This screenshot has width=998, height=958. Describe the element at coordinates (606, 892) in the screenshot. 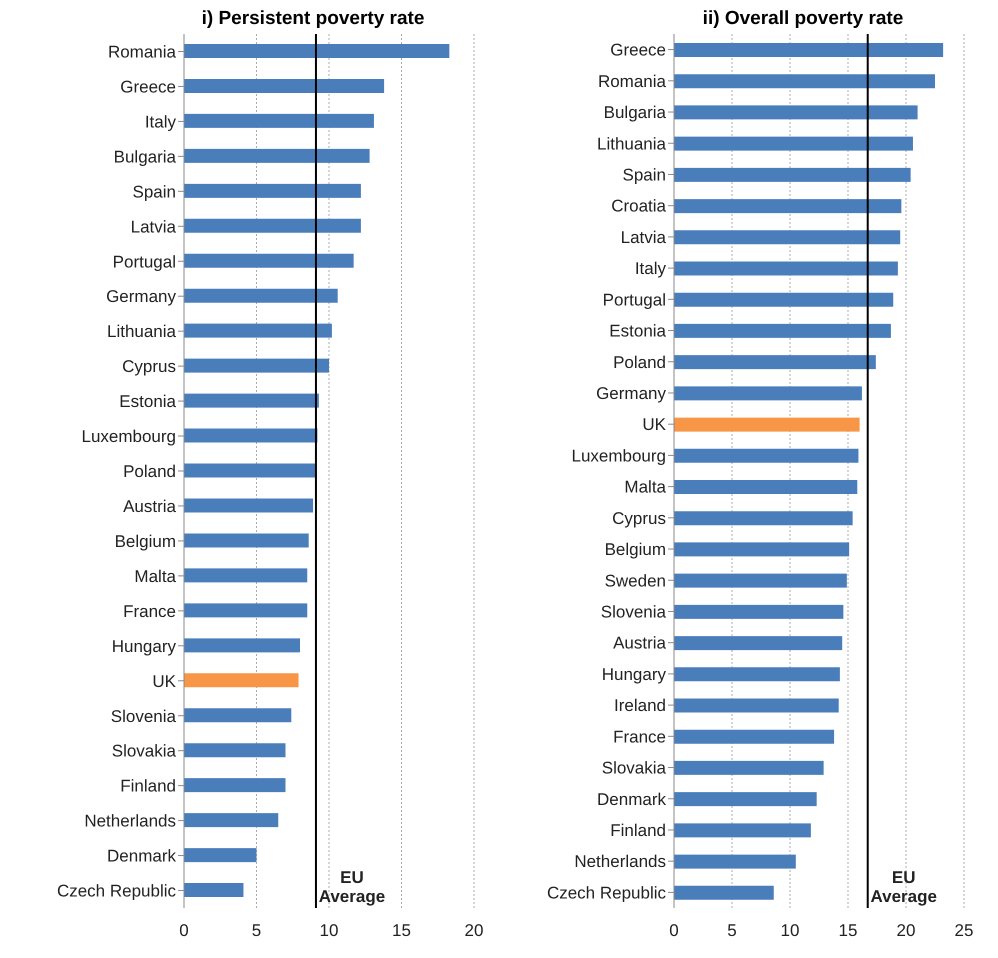

I see `y-tick-label: Czech Republic` at that location.